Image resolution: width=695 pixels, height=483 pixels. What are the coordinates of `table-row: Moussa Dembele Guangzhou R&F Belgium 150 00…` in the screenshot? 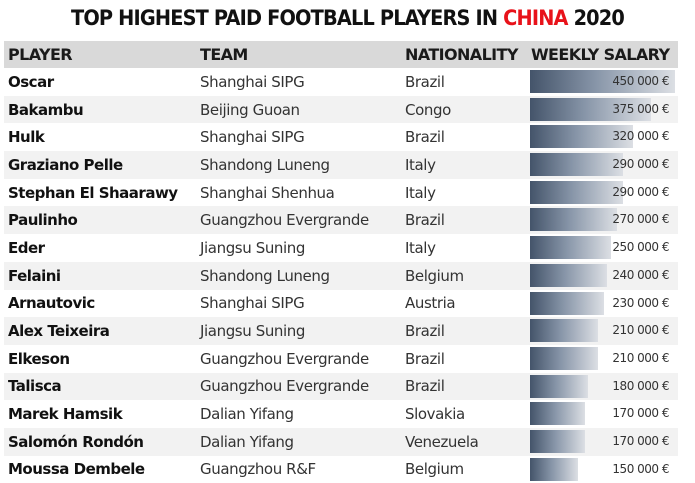 It's located at (341, 469).